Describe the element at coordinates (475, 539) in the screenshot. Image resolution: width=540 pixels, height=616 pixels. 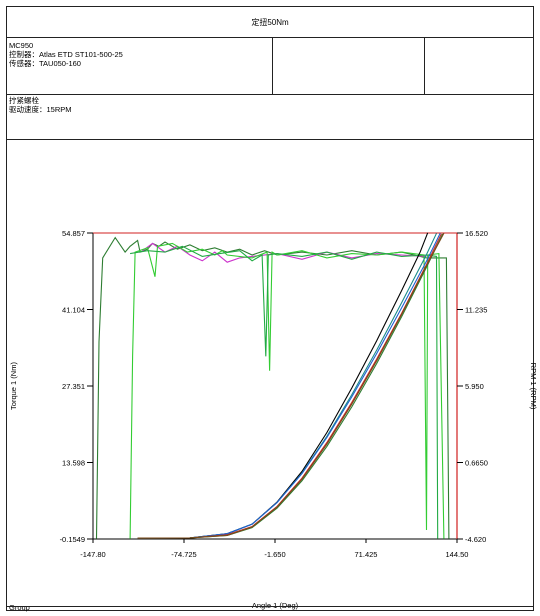
I see `y2-tick-label: -4.620` at that location.